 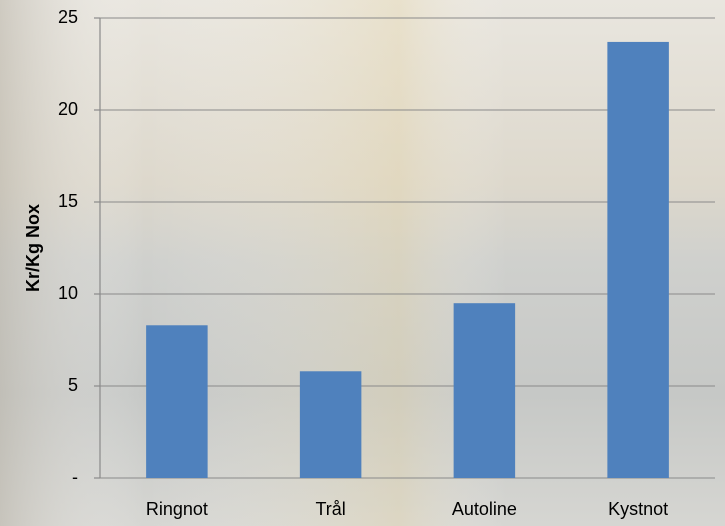 I want to click on y-tick-label: 10, so click(x=68, y=293).